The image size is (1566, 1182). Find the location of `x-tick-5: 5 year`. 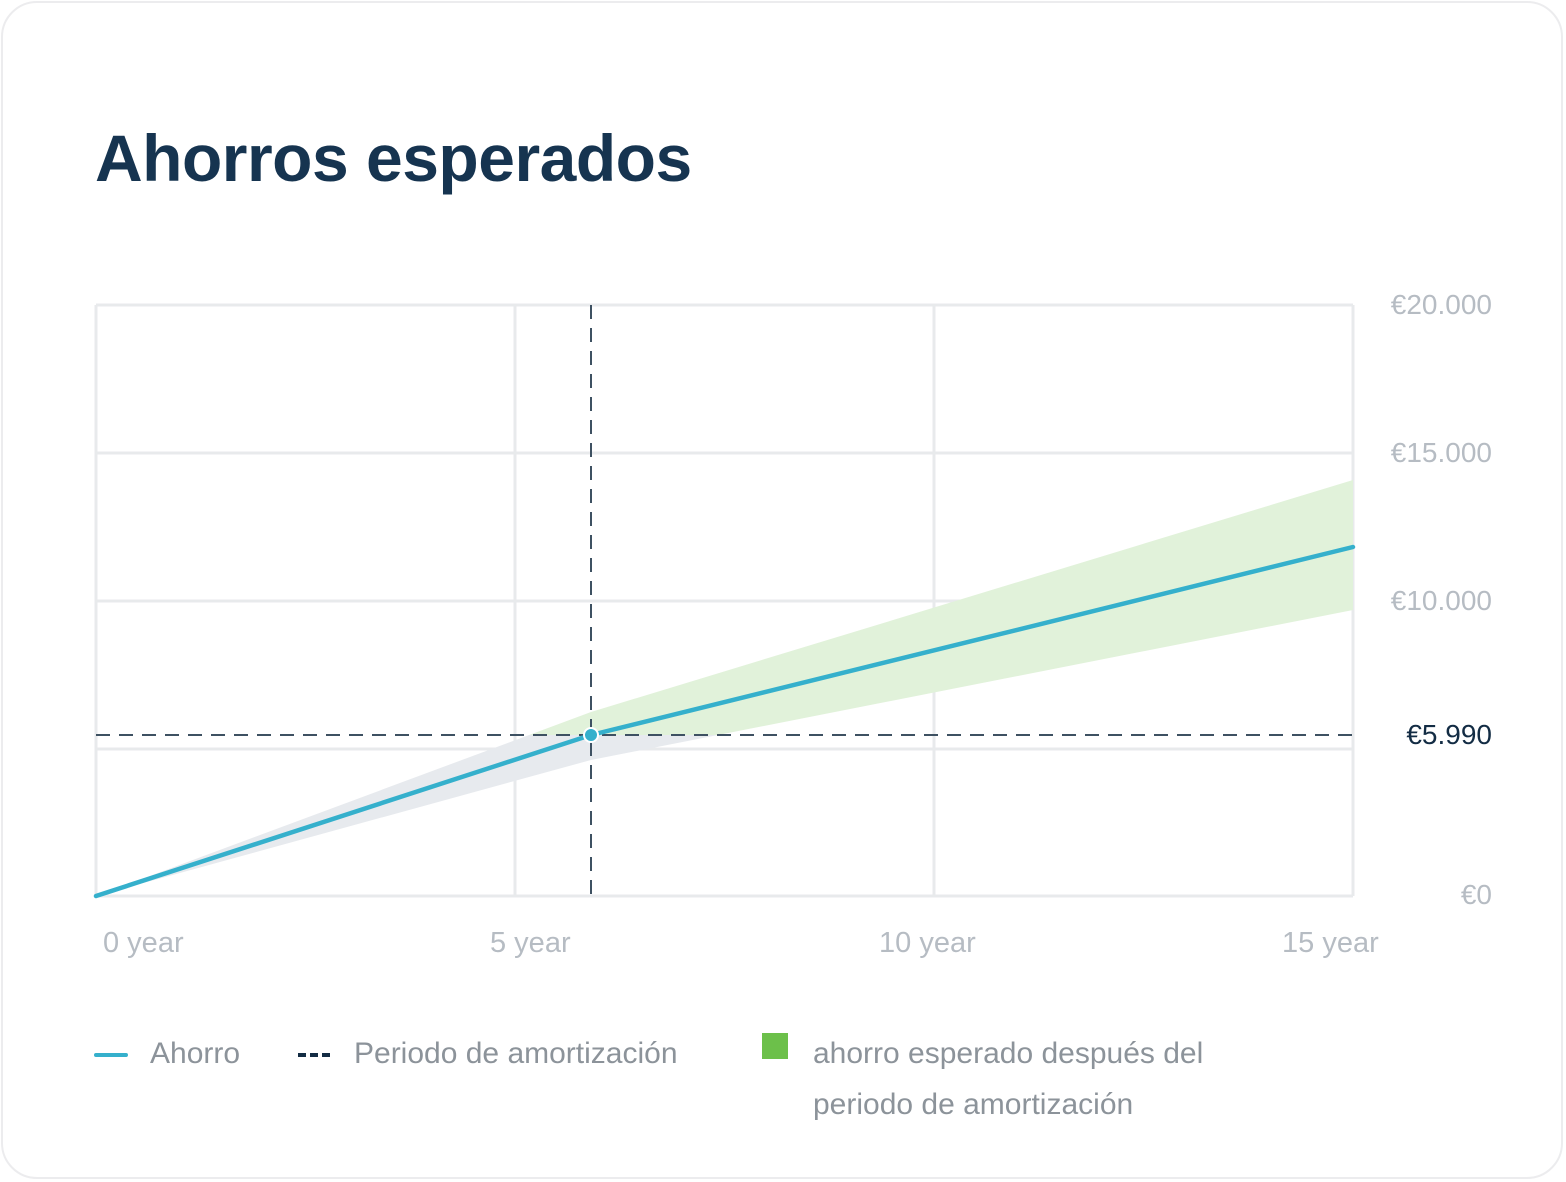

x-tick-5: 5 year is located at coordinates (530, 943).